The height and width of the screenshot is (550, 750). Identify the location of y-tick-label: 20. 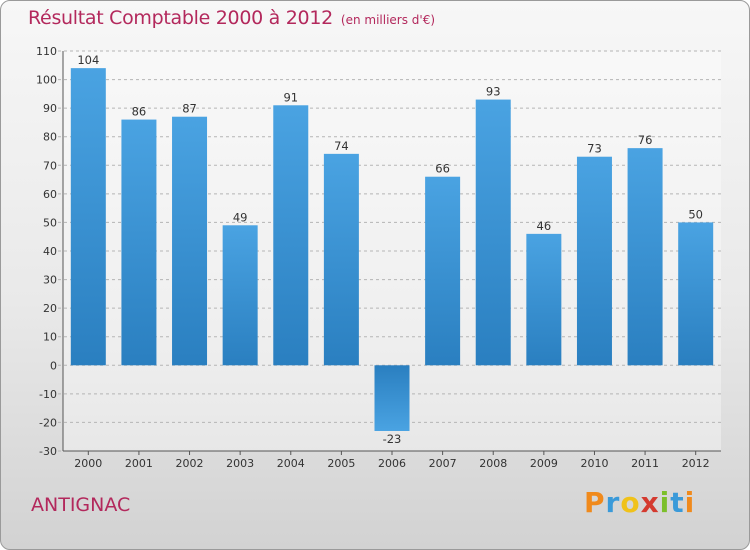
(50, 308).